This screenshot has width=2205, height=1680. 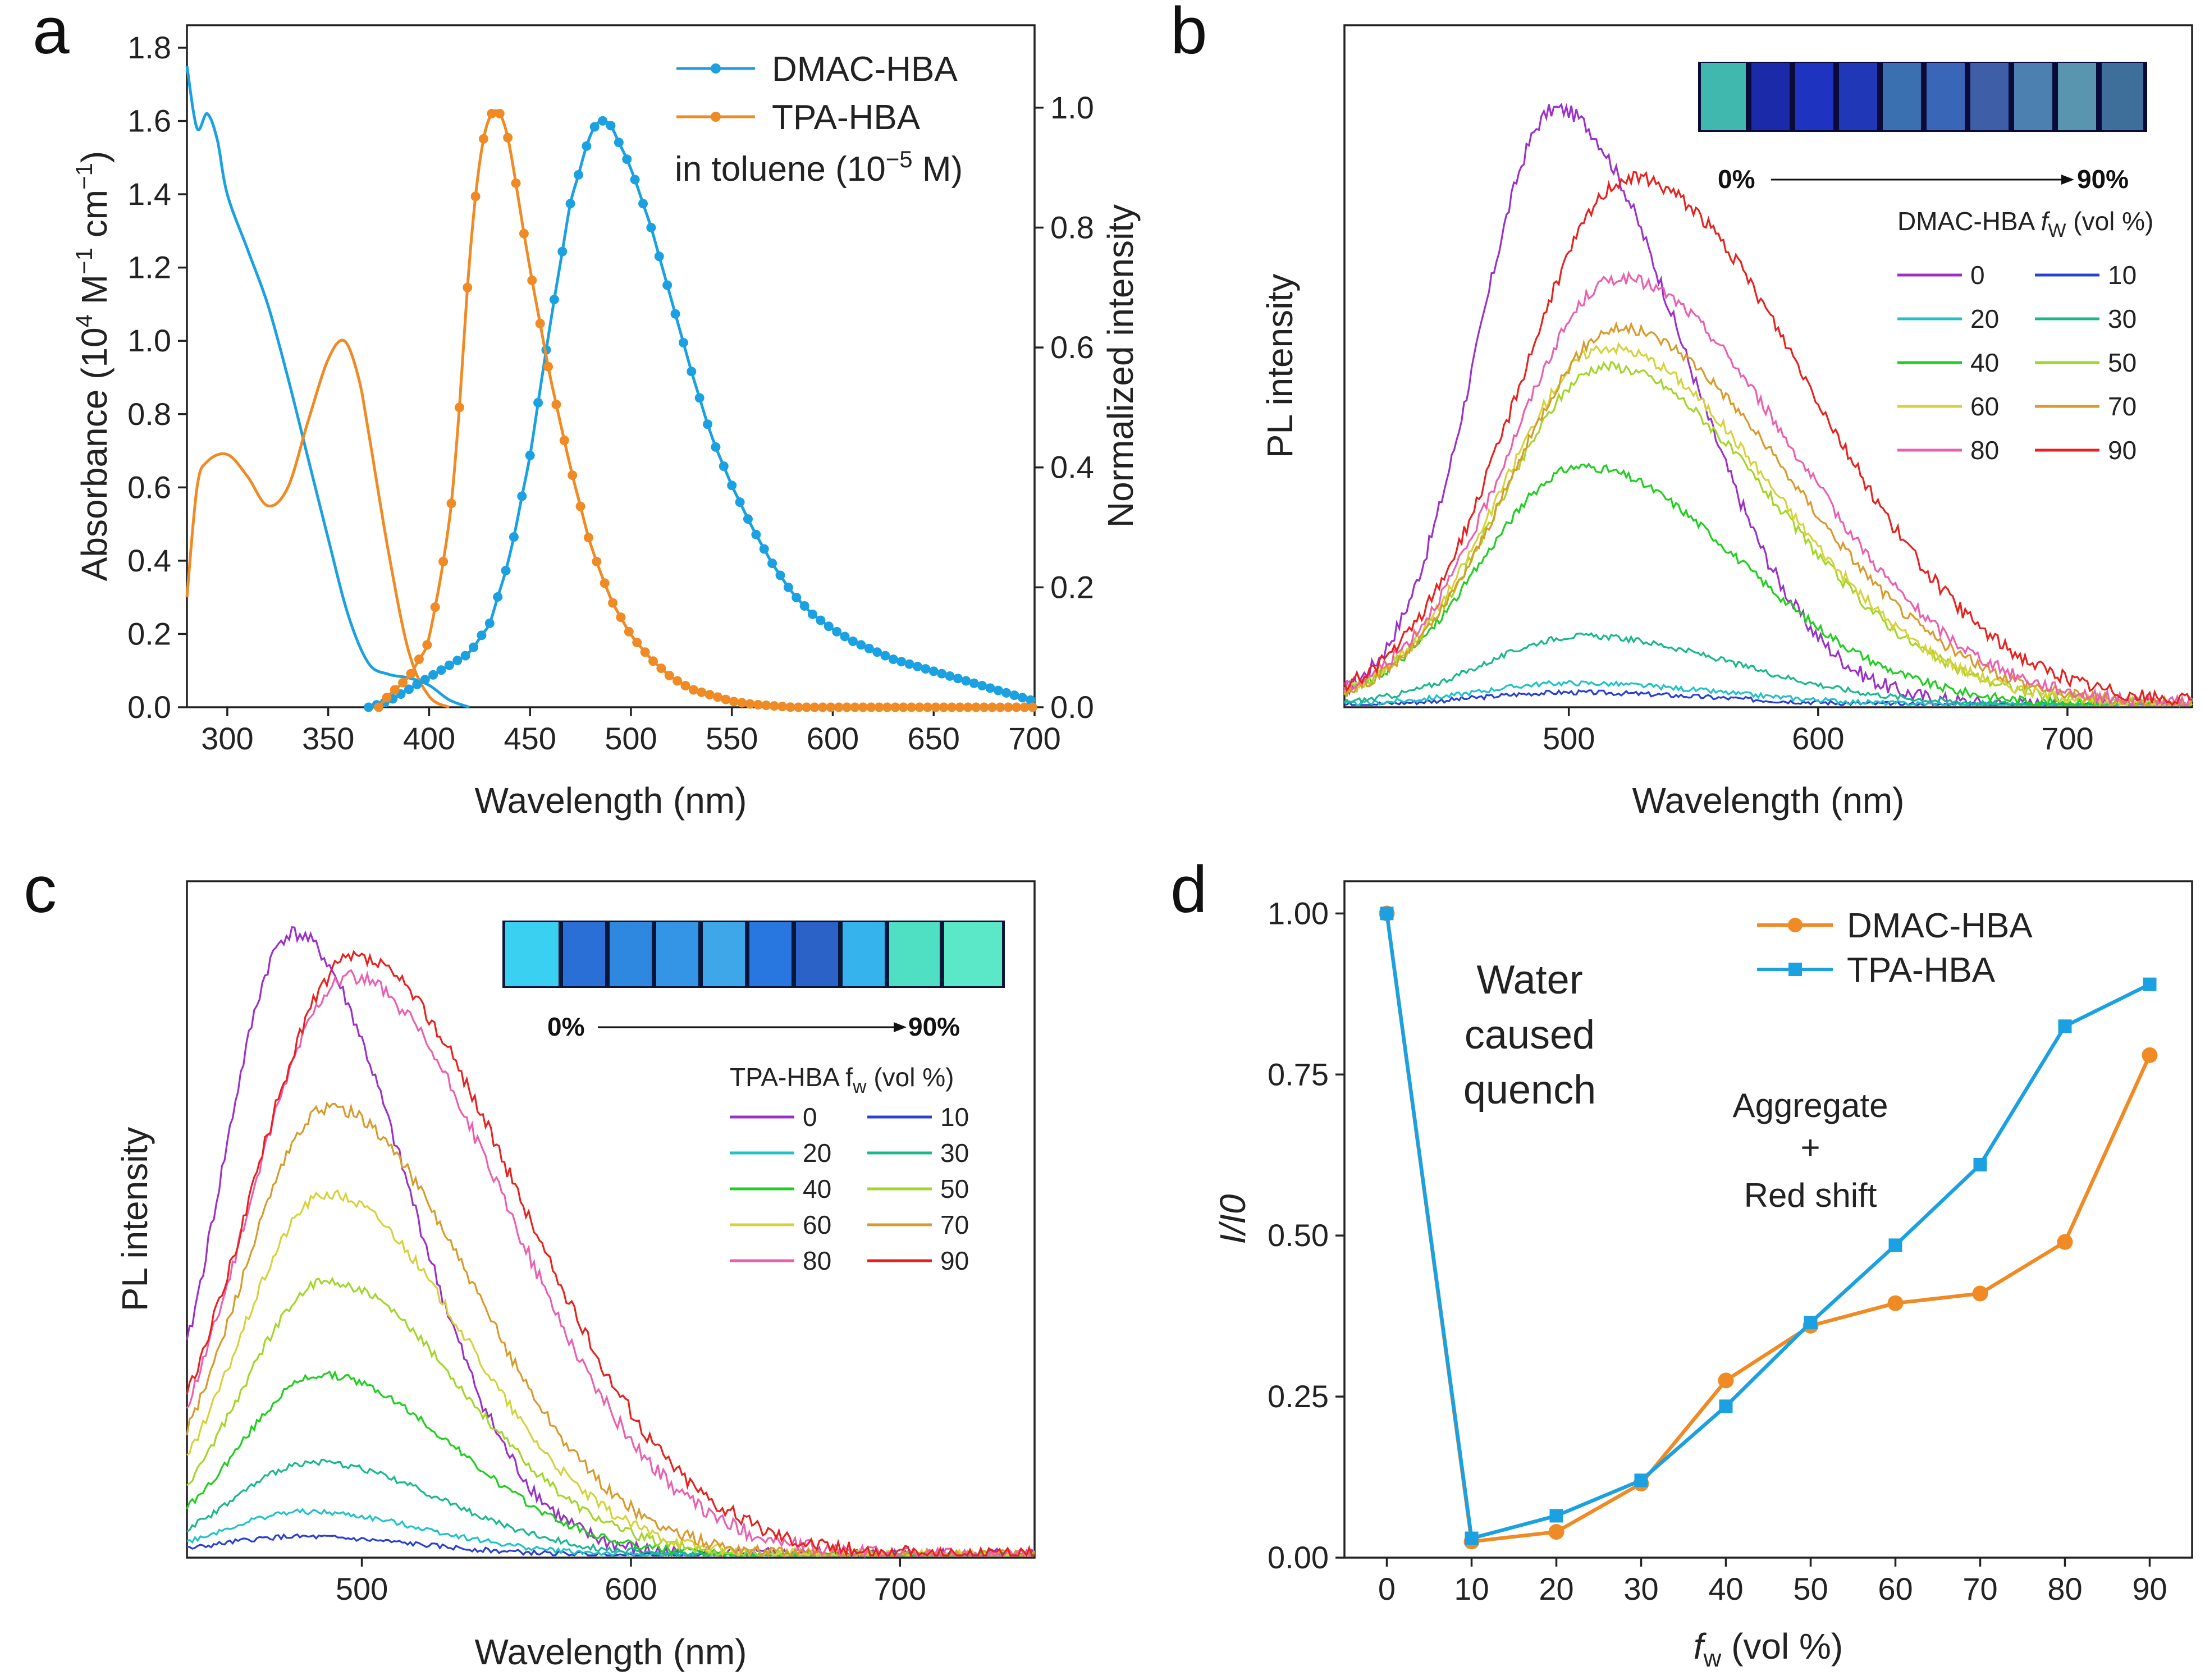 What do you see at coordinates (611, 1652) in the screenshot?
I see `panel-c-x-axis-title: Wavelength (nm)` at bounding box center [611, 1652].